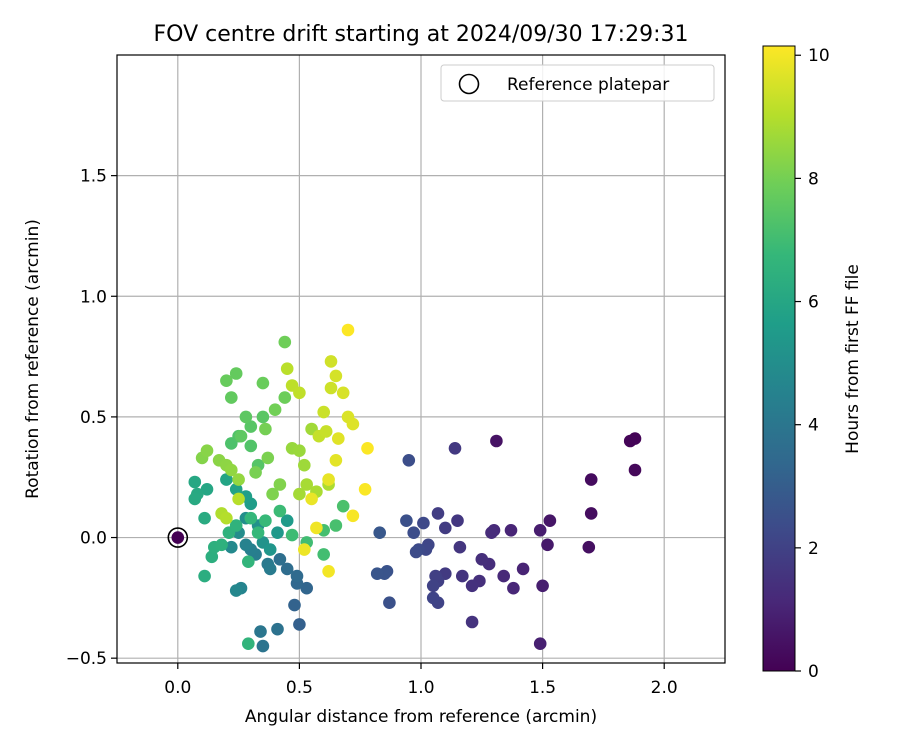  Describe the element at coordinates (93, 539) in the screenshot. I see `y-tick-label: 0.0` at that location.